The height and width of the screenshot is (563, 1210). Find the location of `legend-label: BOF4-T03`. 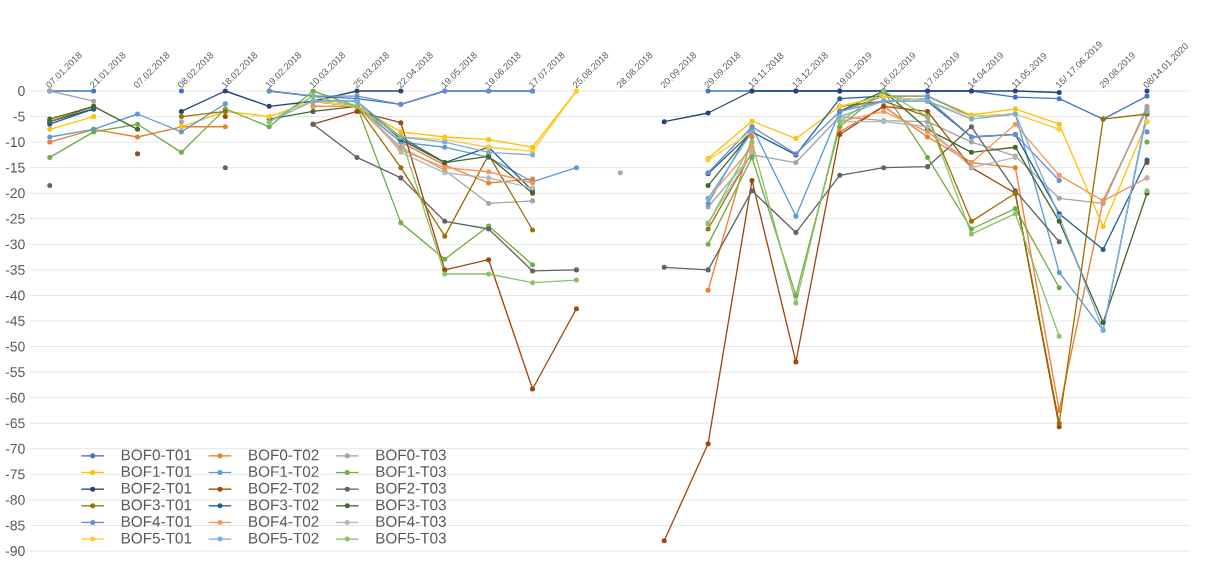

legend-label: BOF4-T03 is located at coordinates (411, 521).